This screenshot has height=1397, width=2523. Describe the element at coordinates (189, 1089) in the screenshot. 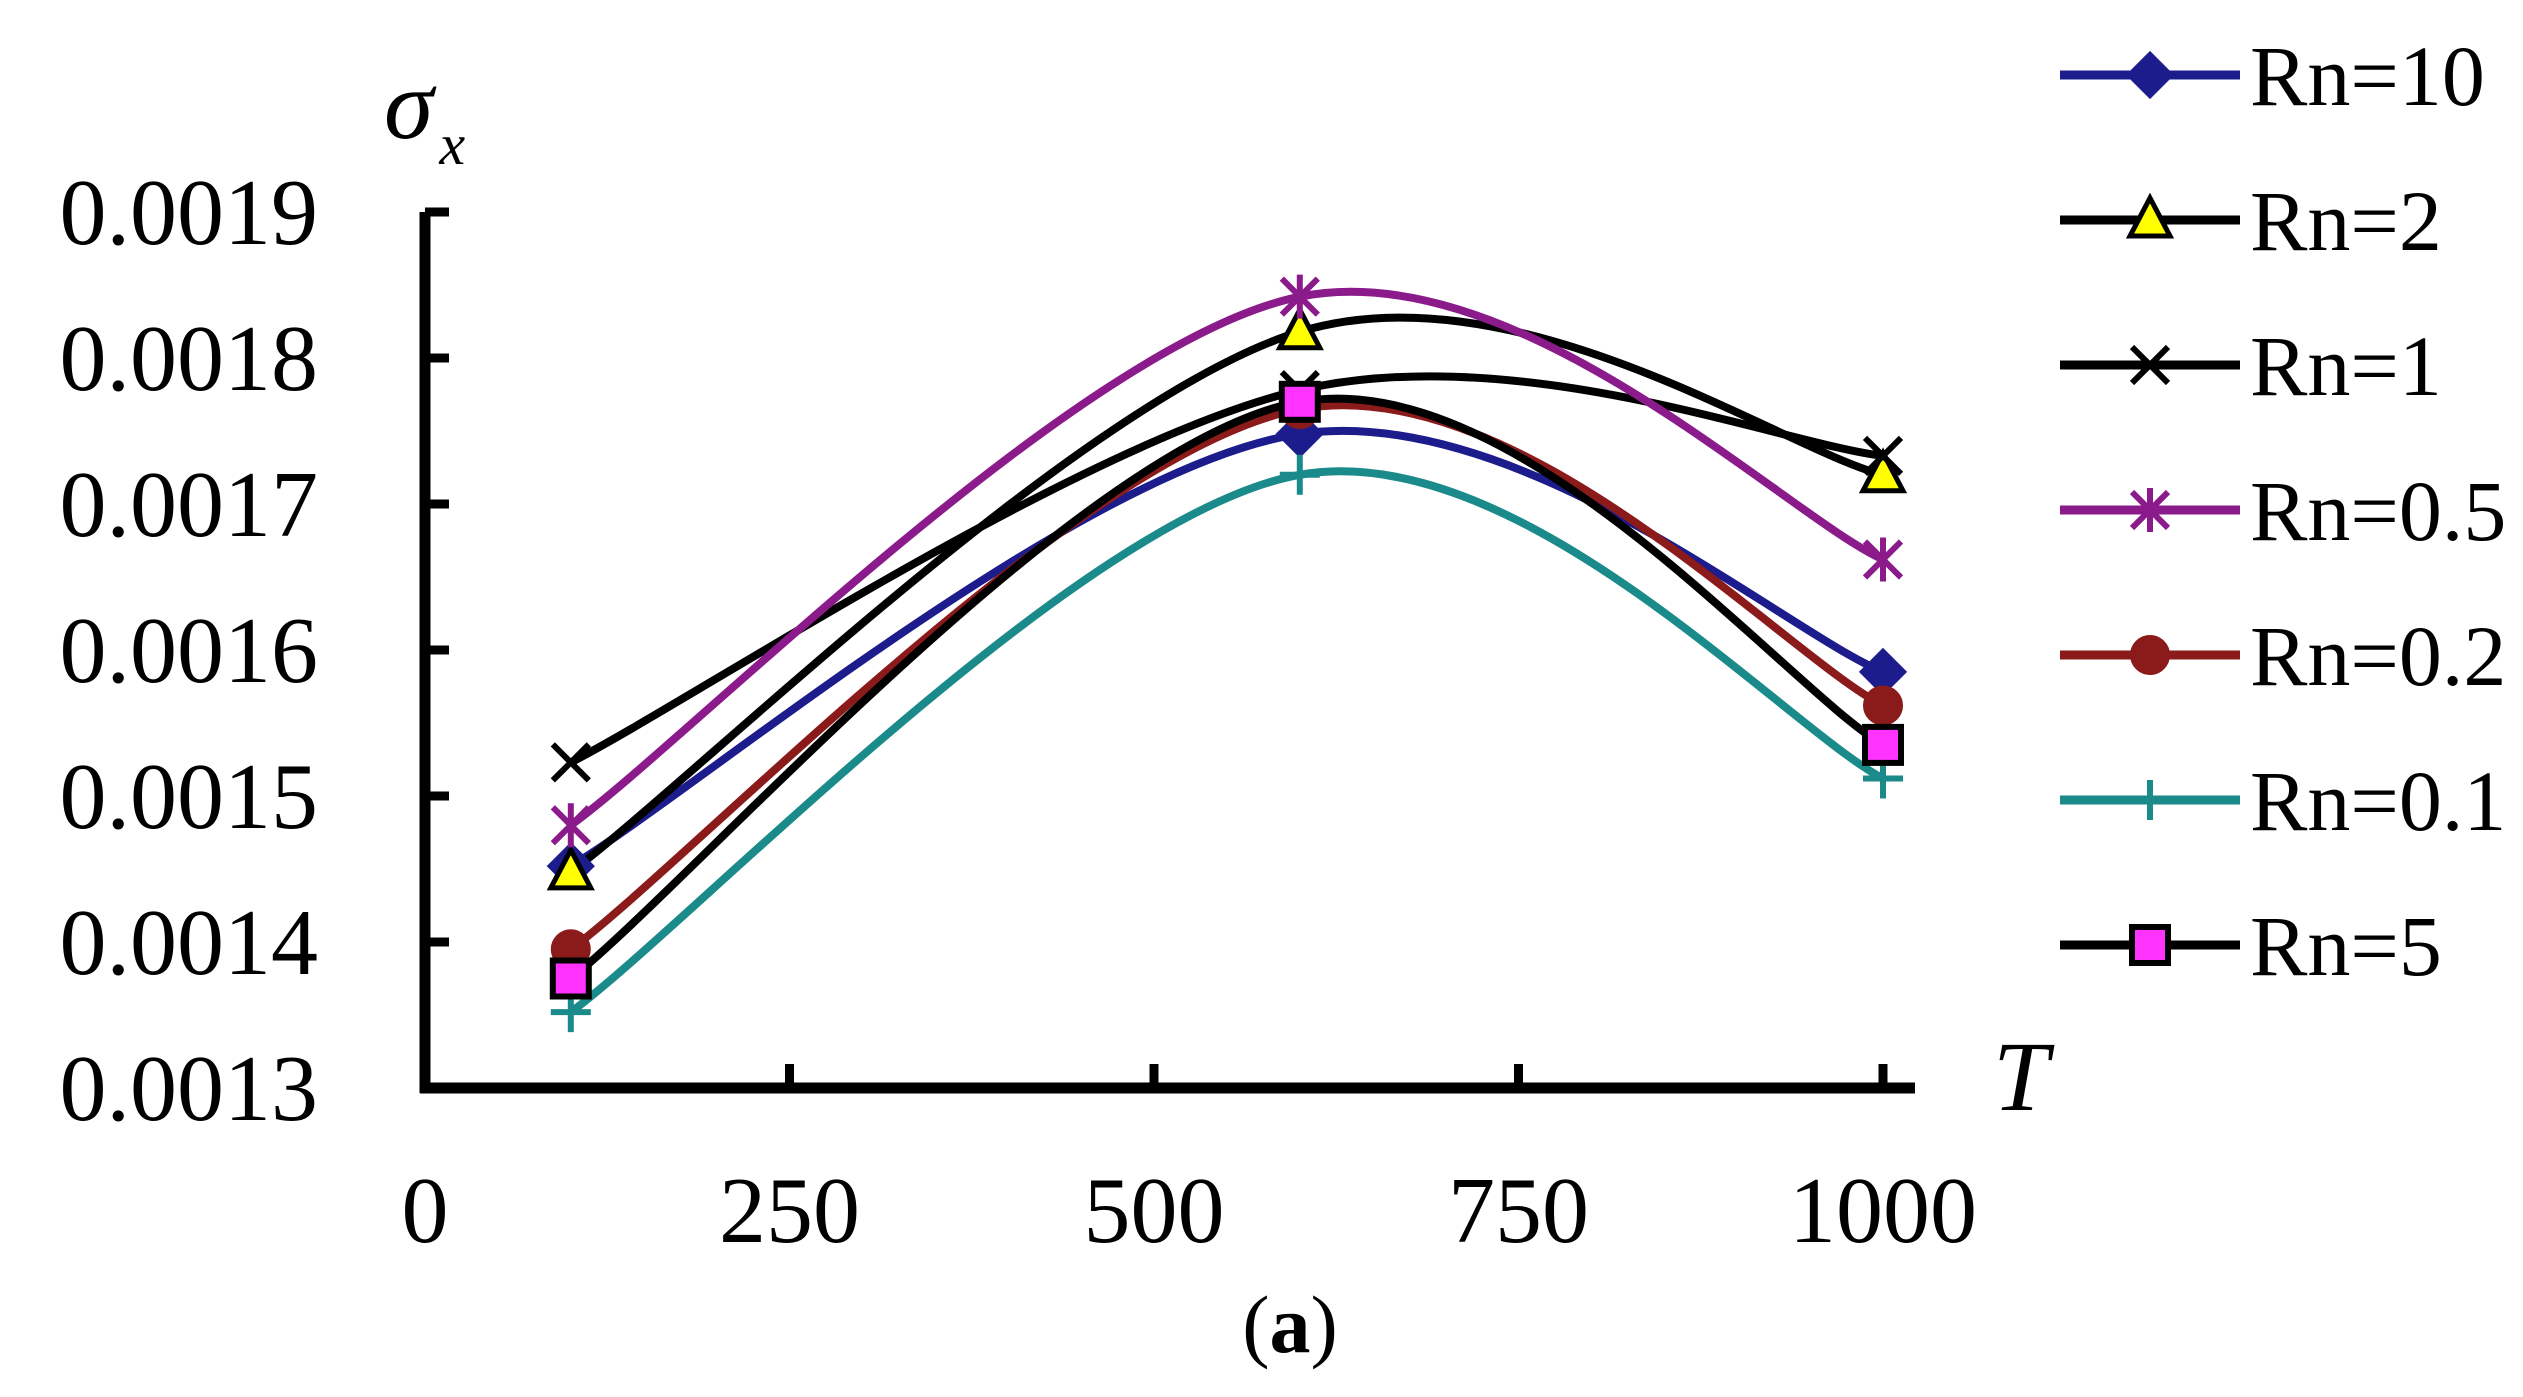

I see `y-tick-label: 0.0013` at that location.